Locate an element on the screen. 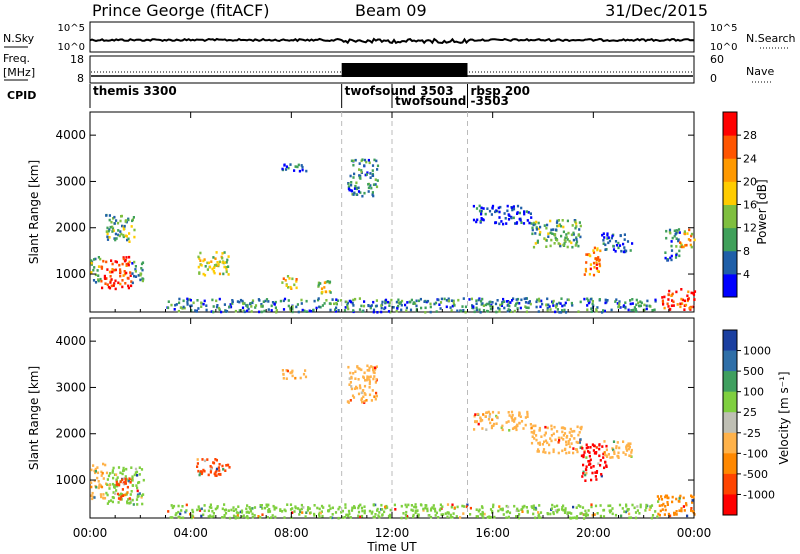  velocity-colorbar-frame is located at coordinates (730, 422).